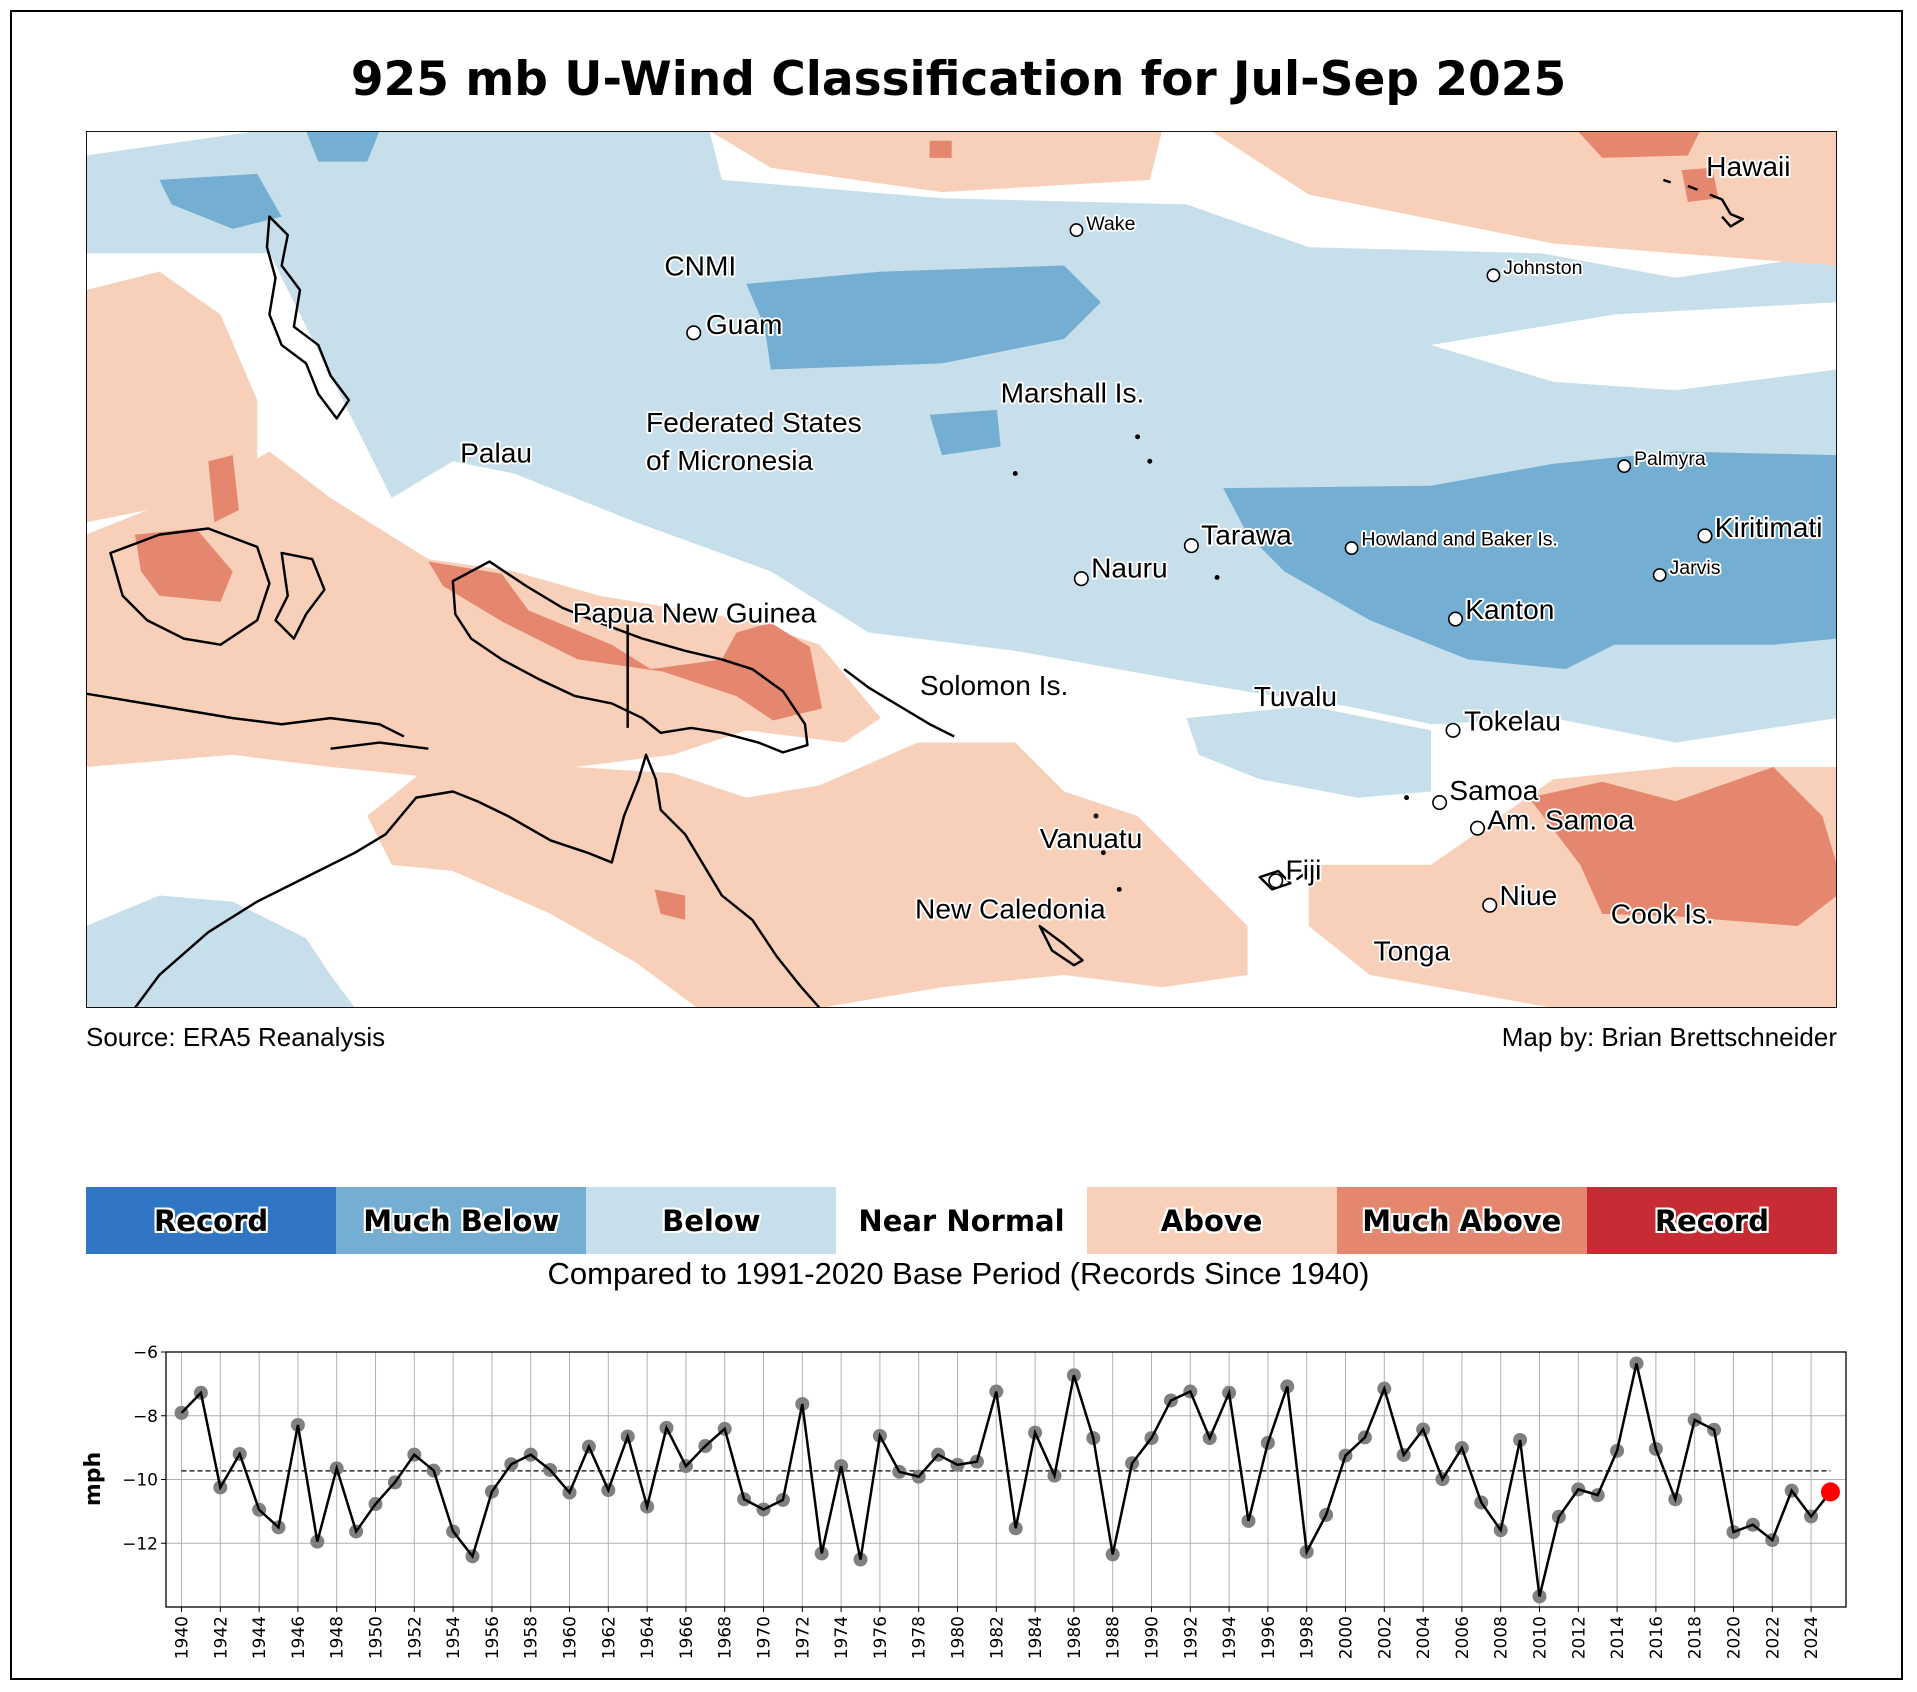  What do you see at coordinates (1830, 1492) in the screenshot?
I see `highlight-point-group` at bounding box center [1830, 1492].